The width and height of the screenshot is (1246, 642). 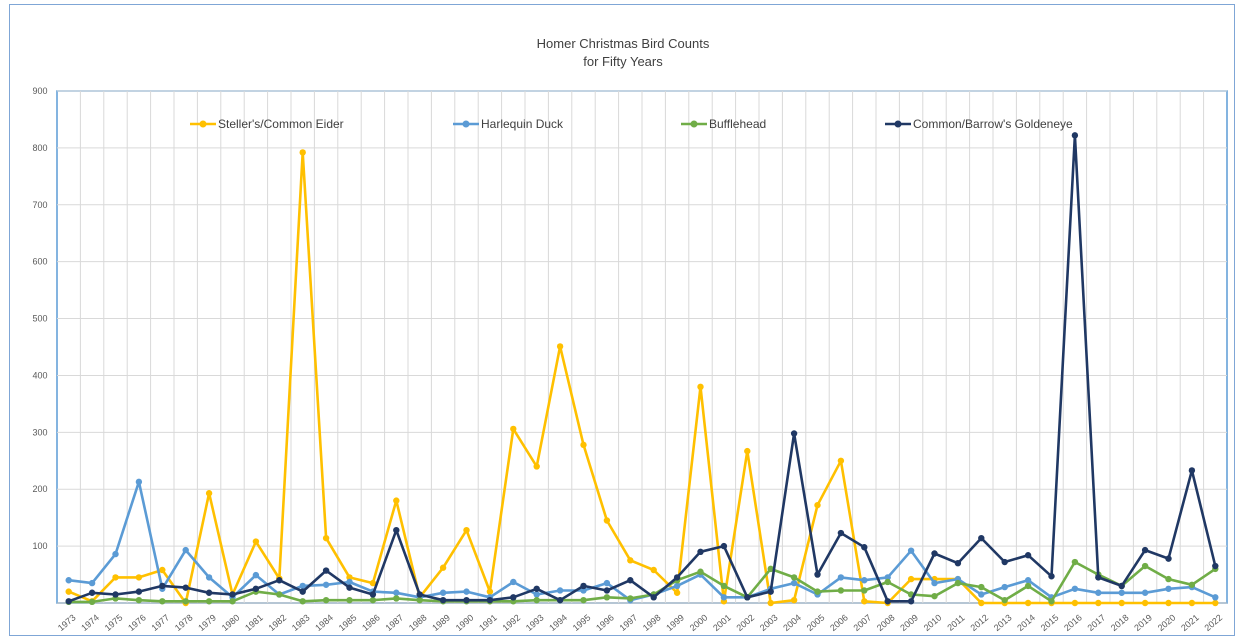 What do you see at coordinates (909, 622) in the screenshot?
I see `x-tick-label: 2009` at bounding box center [909, 622].